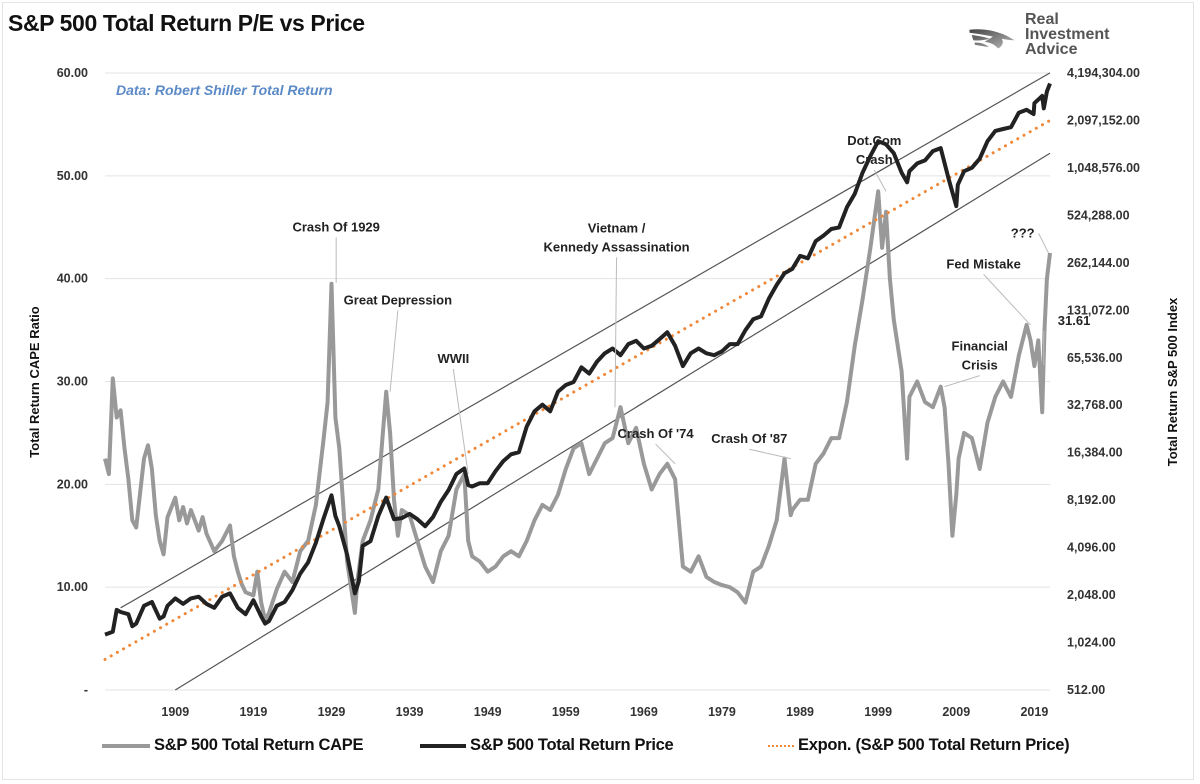 The width and height of the screenshot is (1200, 784). I want to click on legend-label-trend: Expon. (S&P 500 Total Return Price), so click(934, 745).